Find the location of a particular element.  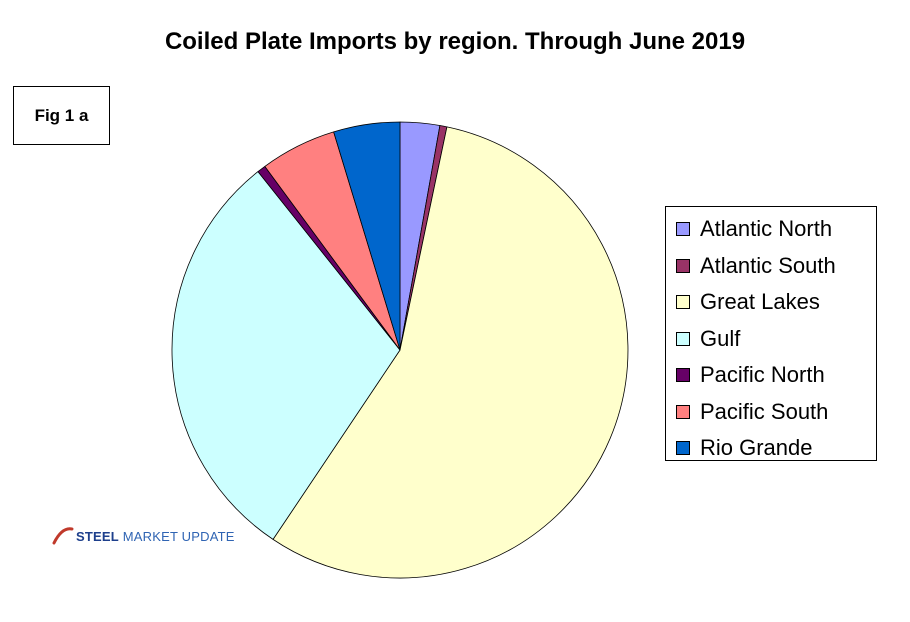

pie-slice-gulf is located at coordinates (286, 355).